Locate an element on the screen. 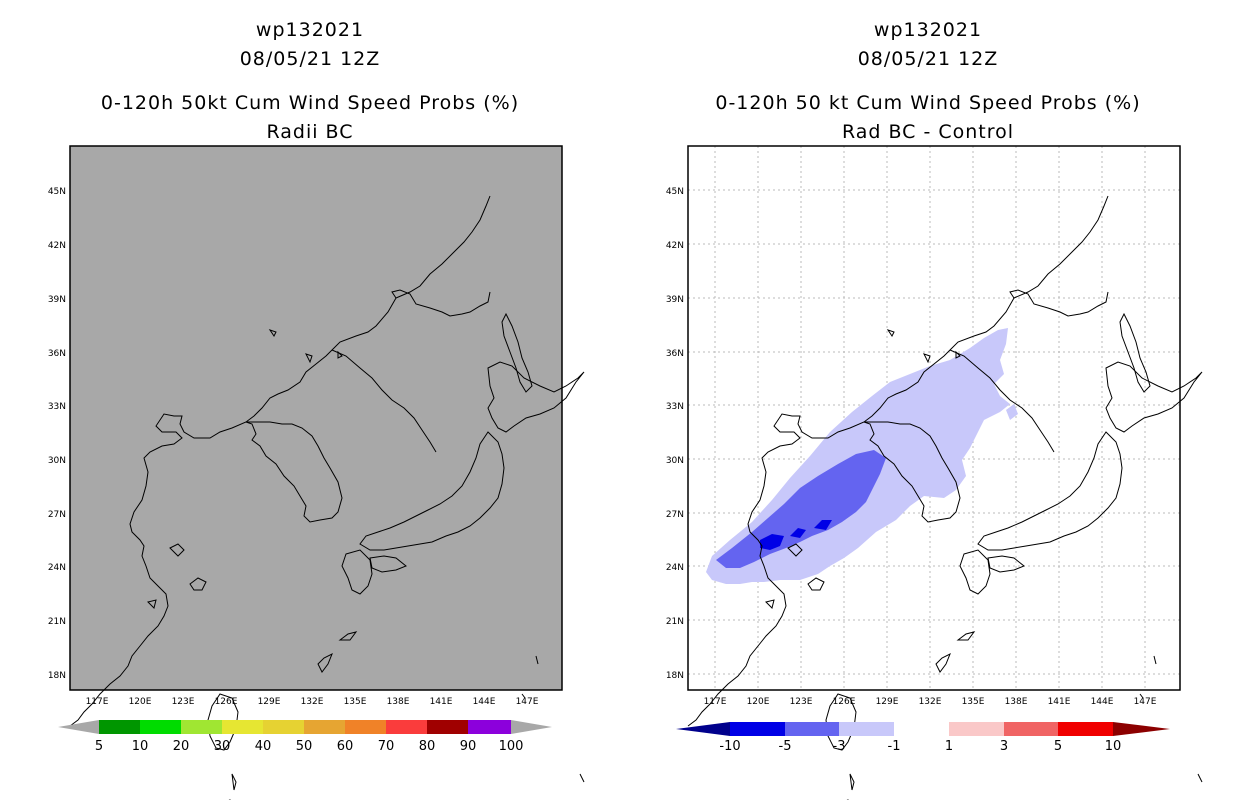 The height and width of the screenshot is (800, 1236). left-lat-label-27n: 27N is located at coordinates (57, 515).